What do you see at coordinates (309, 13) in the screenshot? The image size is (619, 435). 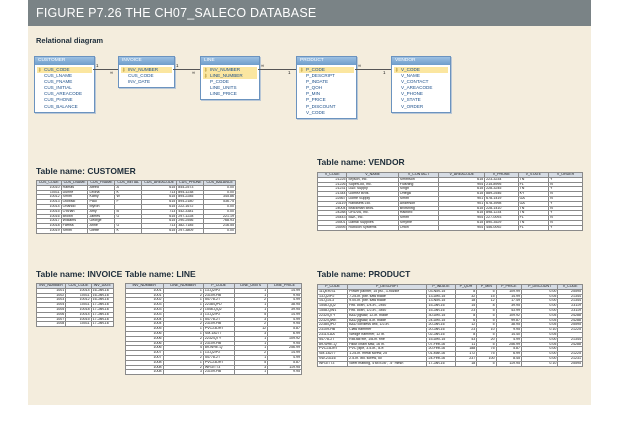 I see `figure-title: FIGURE P7.26 THE CH07_SALECO DATABASE` at bounding box center [309, 13].